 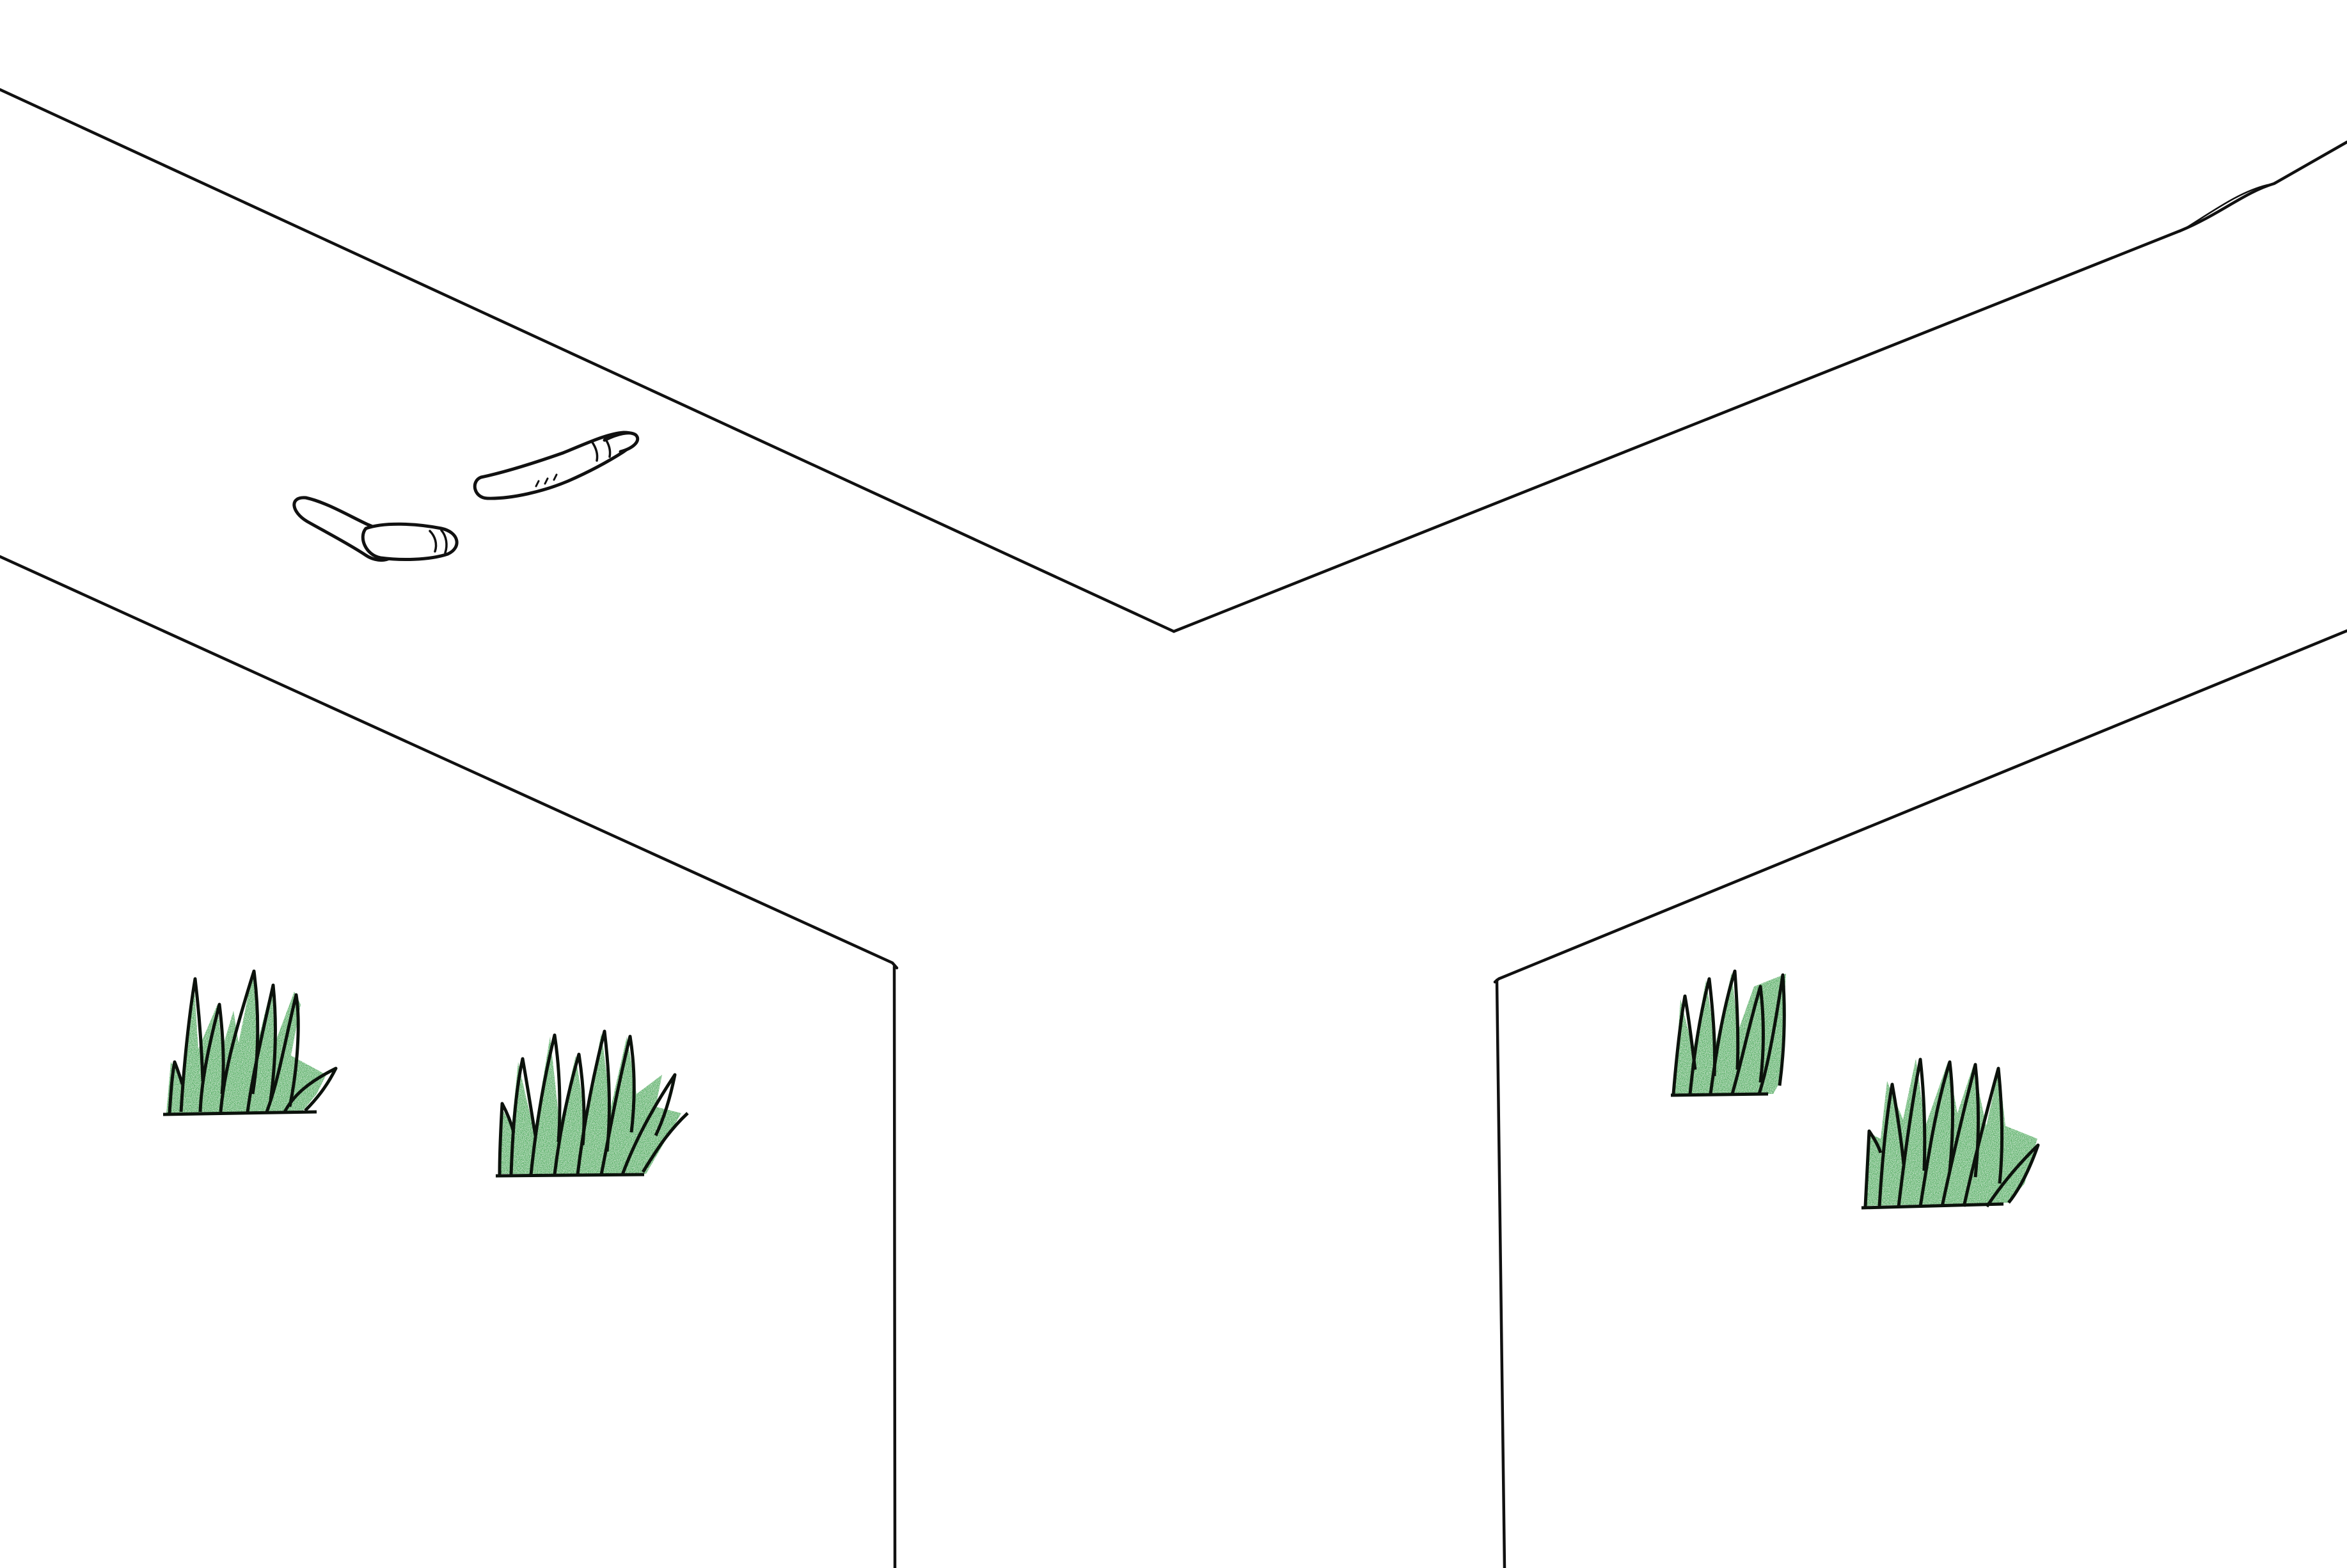 What do you see at coordinates (895, 1266) in the screenshot?
I see `left-wall-vertical-edge` at bounding box center [895, 1266].